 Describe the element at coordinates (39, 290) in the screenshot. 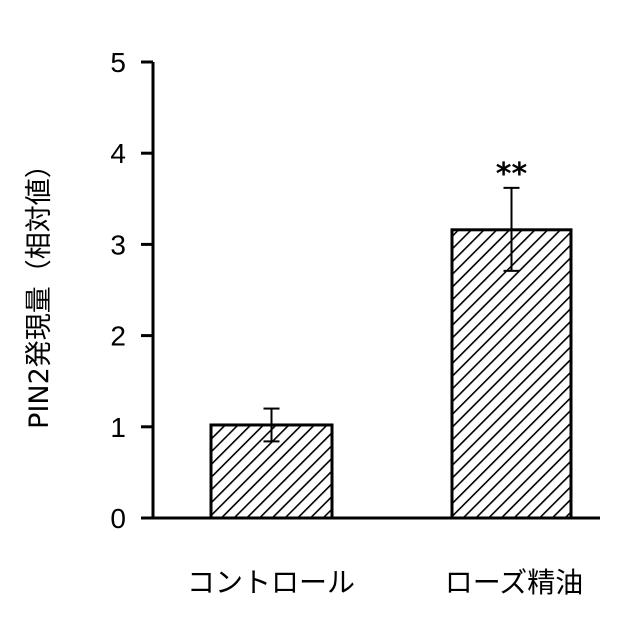

I see `y-axis-label: PIN2発現量（相対値）` at that location.